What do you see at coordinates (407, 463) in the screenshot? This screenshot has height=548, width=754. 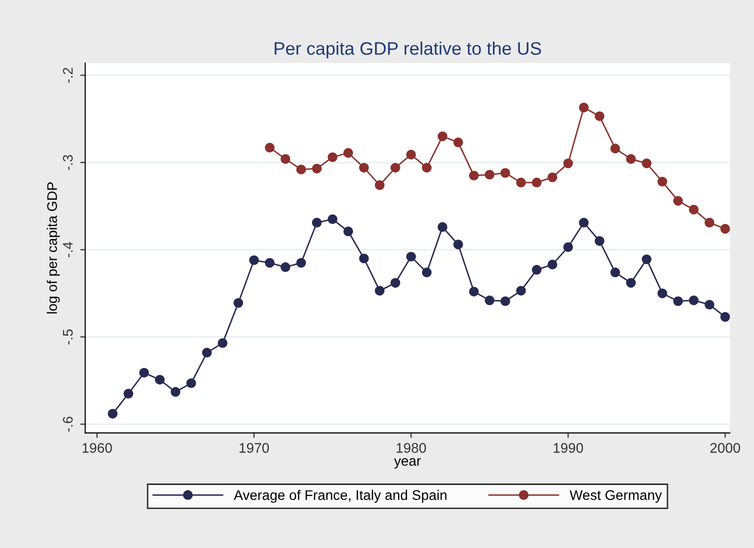 I see `x-axis-title: year` at bounding box center [407, 463].